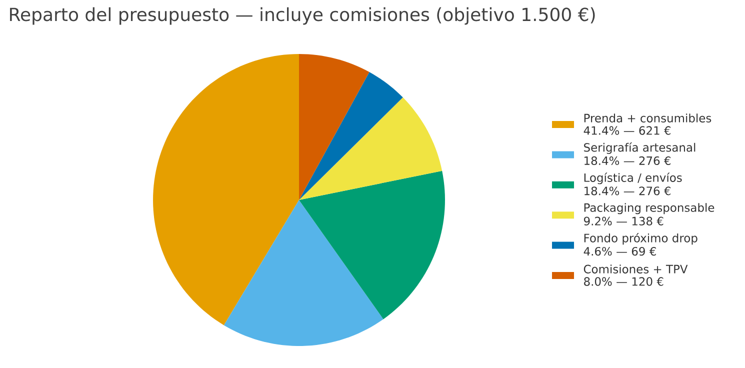  I want to click on legend-label: Serigrafía artesanal, so click(640, 148).